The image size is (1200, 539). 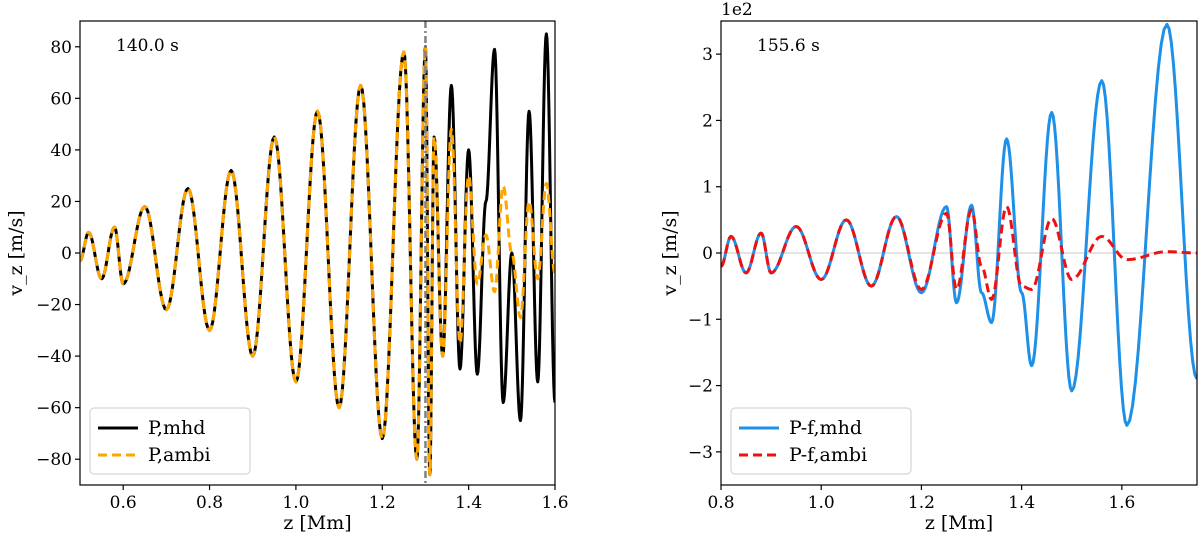 I want to click on y-tick-label: 20, so click(x=61, y=202).